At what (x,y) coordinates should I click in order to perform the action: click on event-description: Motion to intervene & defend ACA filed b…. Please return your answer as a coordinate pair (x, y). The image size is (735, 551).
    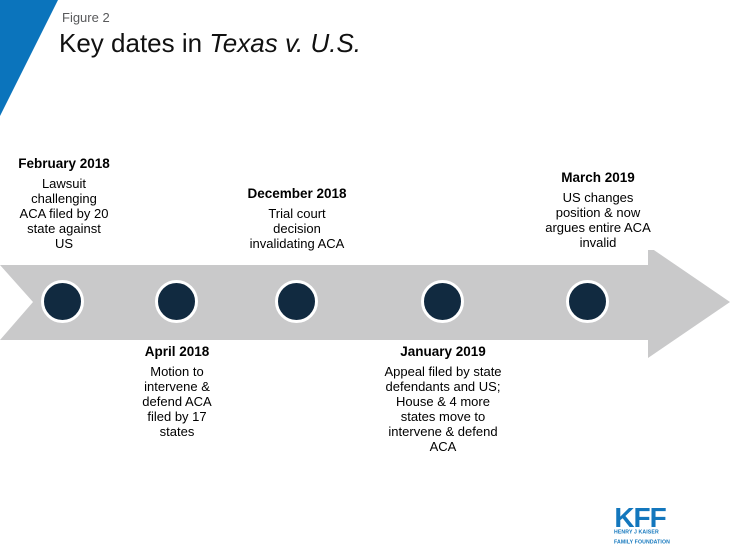
    Looking at the image, I should click on (177, 401).